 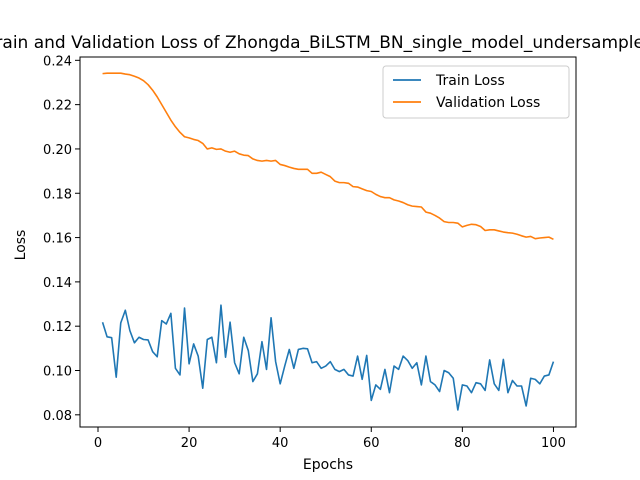 I want to click on y-tick-label: 0.08, so click(x=57, y=416).